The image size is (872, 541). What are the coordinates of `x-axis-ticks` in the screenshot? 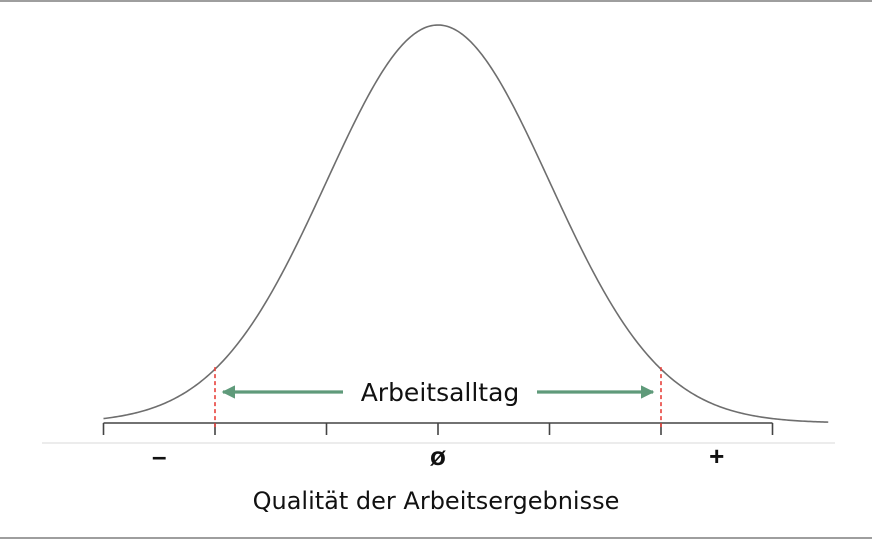 It's located at (438, 429).